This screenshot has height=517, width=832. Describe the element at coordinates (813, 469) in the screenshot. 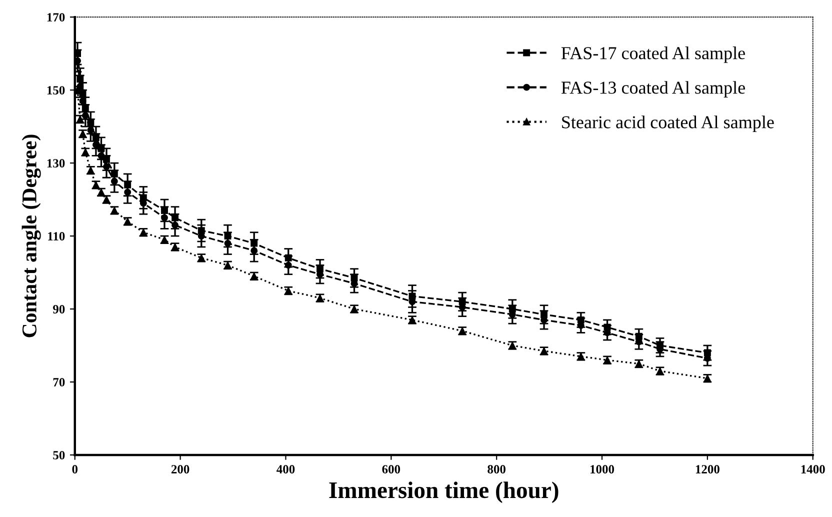

I see `x-tick-label: 1400` at that location.